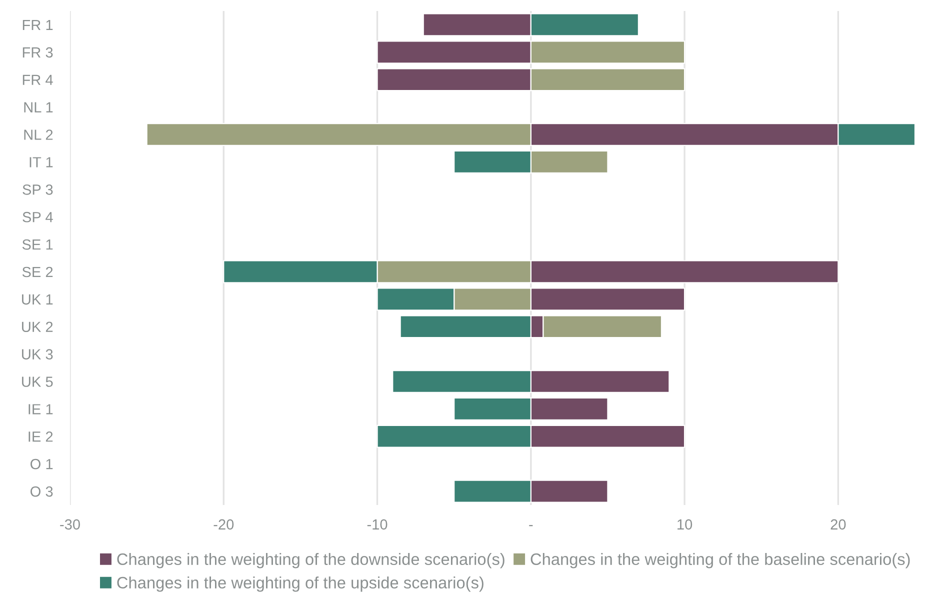  Describe the element at coordinates (41, 464) in the screenshot. I see `y-tick-label: O 1` at that location.